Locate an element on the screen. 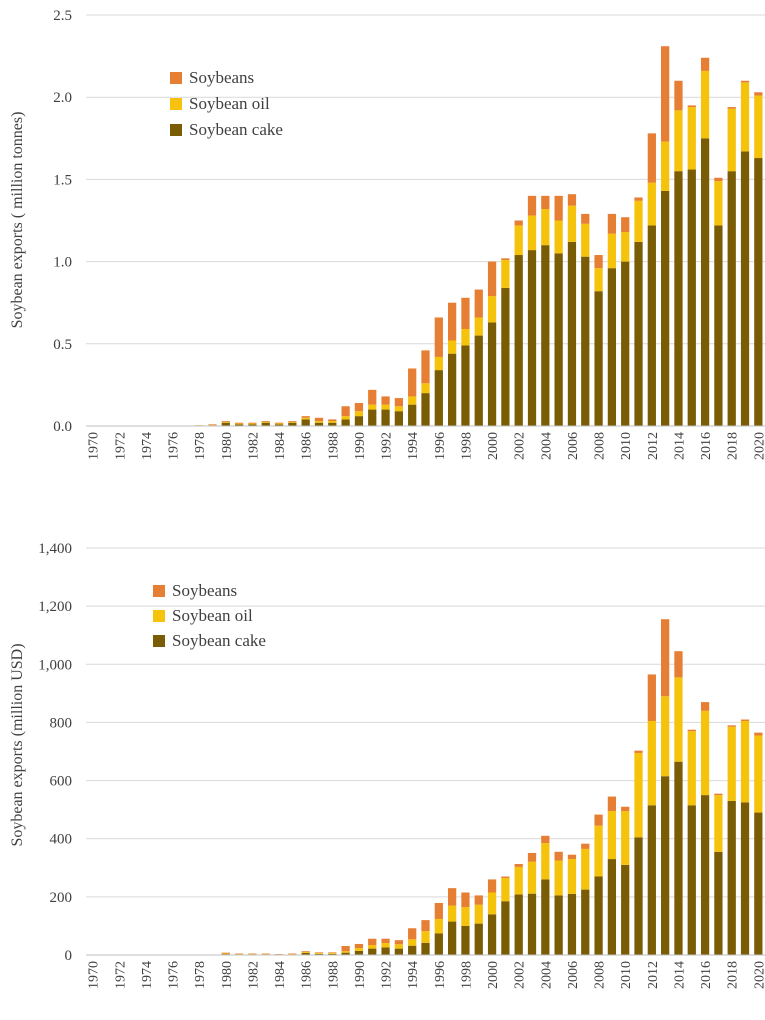  bar-soybean-cake-1987 is located at coordinates (319, 954).